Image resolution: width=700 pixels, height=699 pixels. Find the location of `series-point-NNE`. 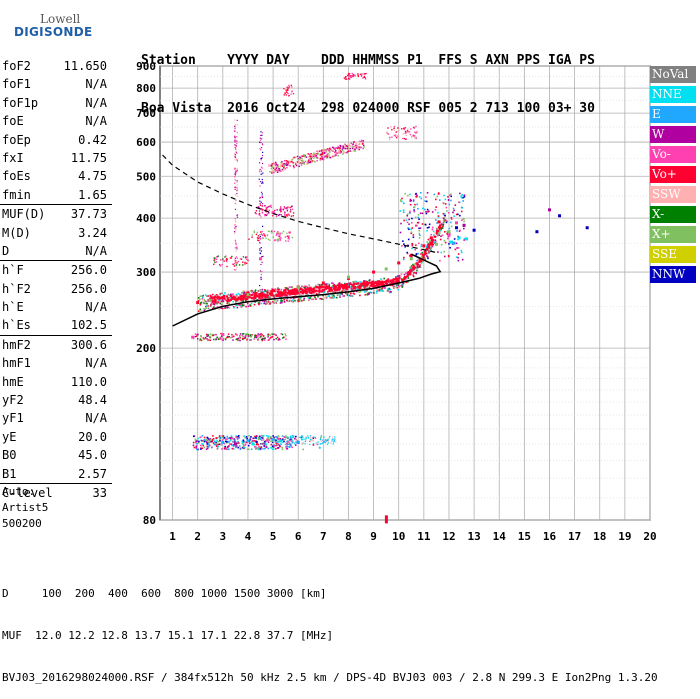

series-point-NNE is located at coordinates (467, 239).